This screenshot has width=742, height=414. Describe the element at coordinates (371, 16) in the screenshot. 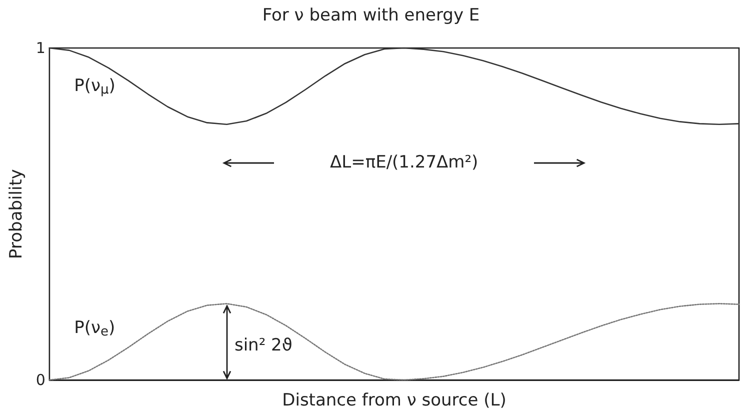

I see `chart-title: For ν beam with energy E` at that location.